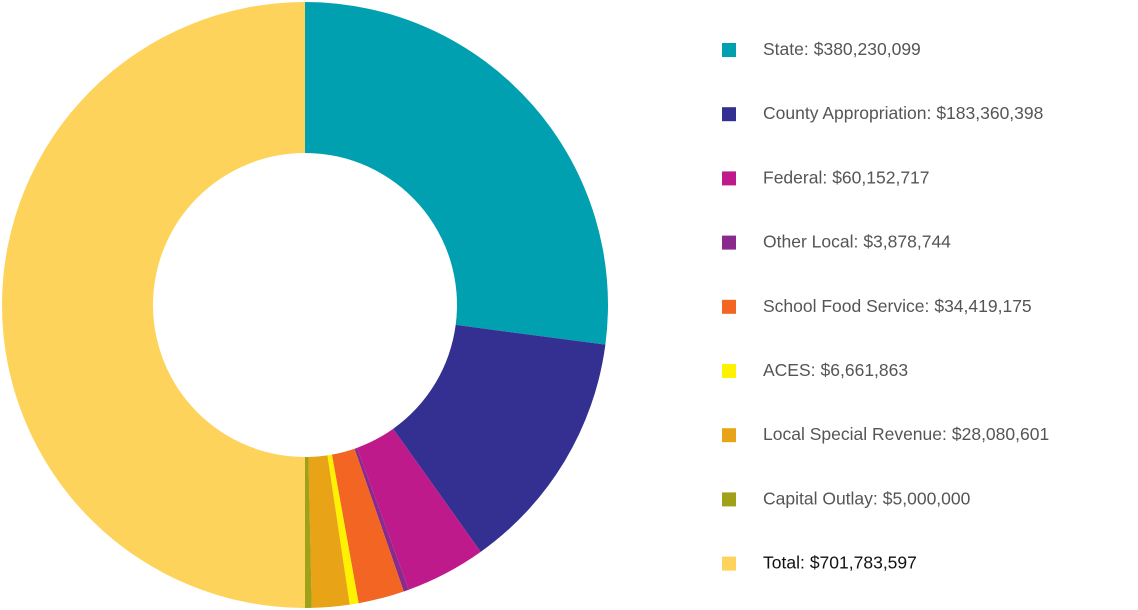 This screenshot has height=610, width=1138. I want to click on legend-value: $380,230,099, so click(867, 49).